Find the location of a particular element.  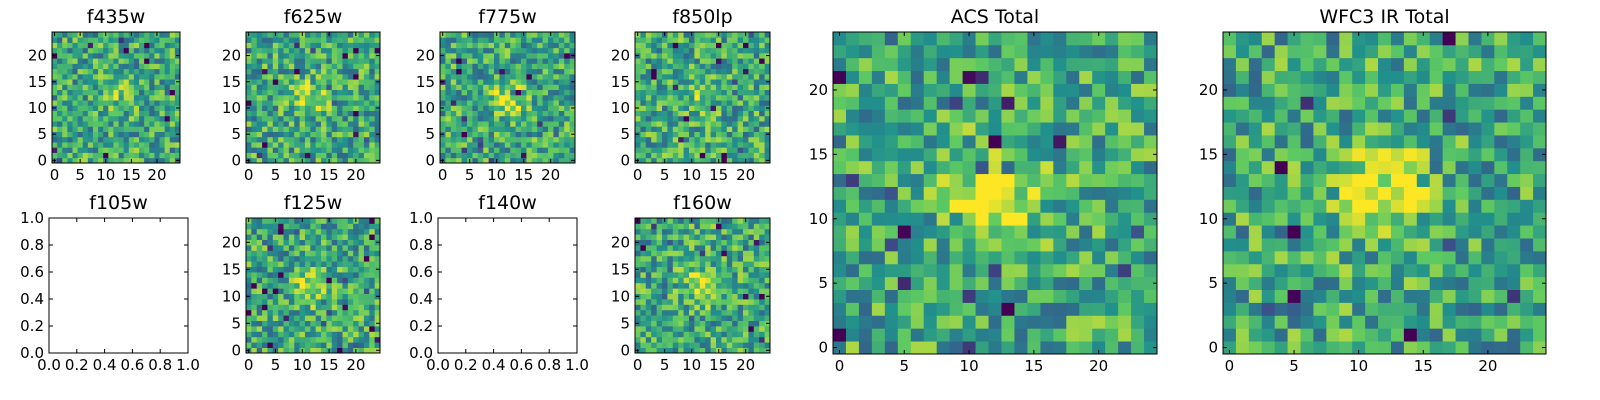

x-tick-label: 15 is located at coordinates (718, 365).